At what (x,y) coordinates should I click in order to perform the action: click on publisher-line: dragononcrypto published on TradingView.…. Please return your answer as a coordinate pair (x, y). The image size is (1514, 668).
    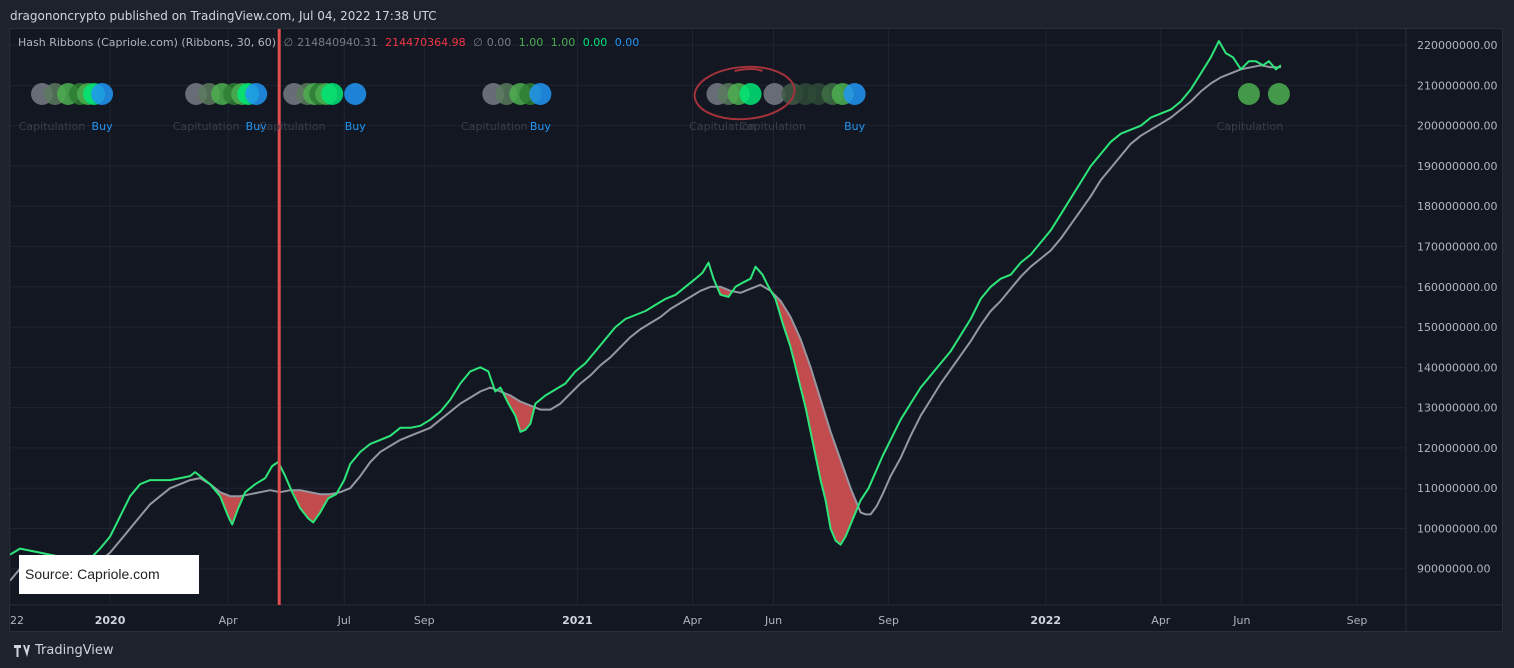
    Looking at the image, I should click on (223, 16).